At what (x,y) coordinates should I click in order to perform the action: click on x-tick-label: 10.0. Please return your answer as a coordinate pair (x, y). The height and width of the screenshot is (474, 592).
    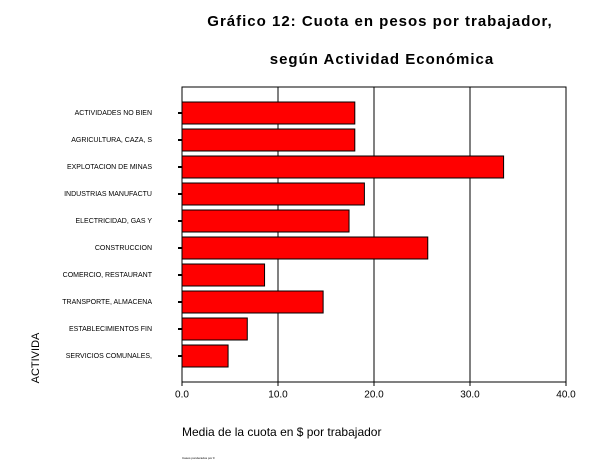
    Looking at the image, I should click on (278, 395).